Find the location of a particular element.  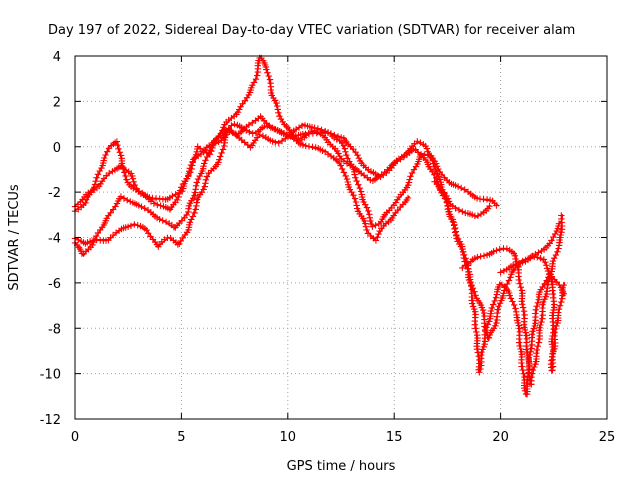

y-tick-label: -2 is located at coordinates (54, 193).